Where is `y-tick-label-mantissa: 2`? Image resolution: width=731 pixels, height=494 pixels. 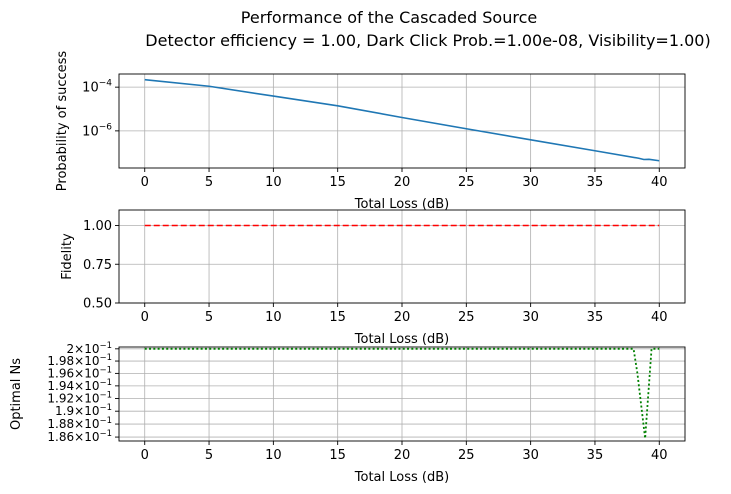
y-tick-label-mantissa: 2 is located at coordinates (71, 349).